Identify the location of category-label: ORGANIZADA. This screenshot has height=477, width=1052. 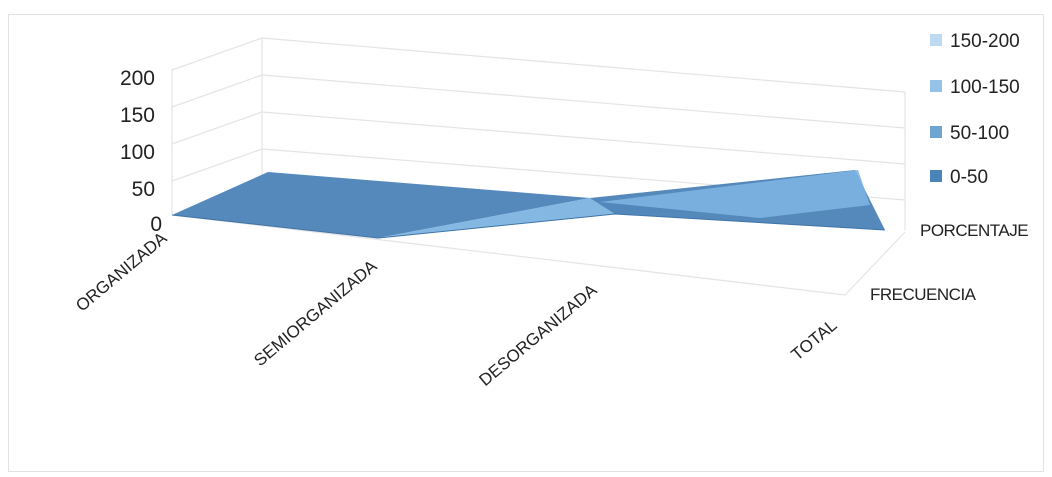
(121, 271).